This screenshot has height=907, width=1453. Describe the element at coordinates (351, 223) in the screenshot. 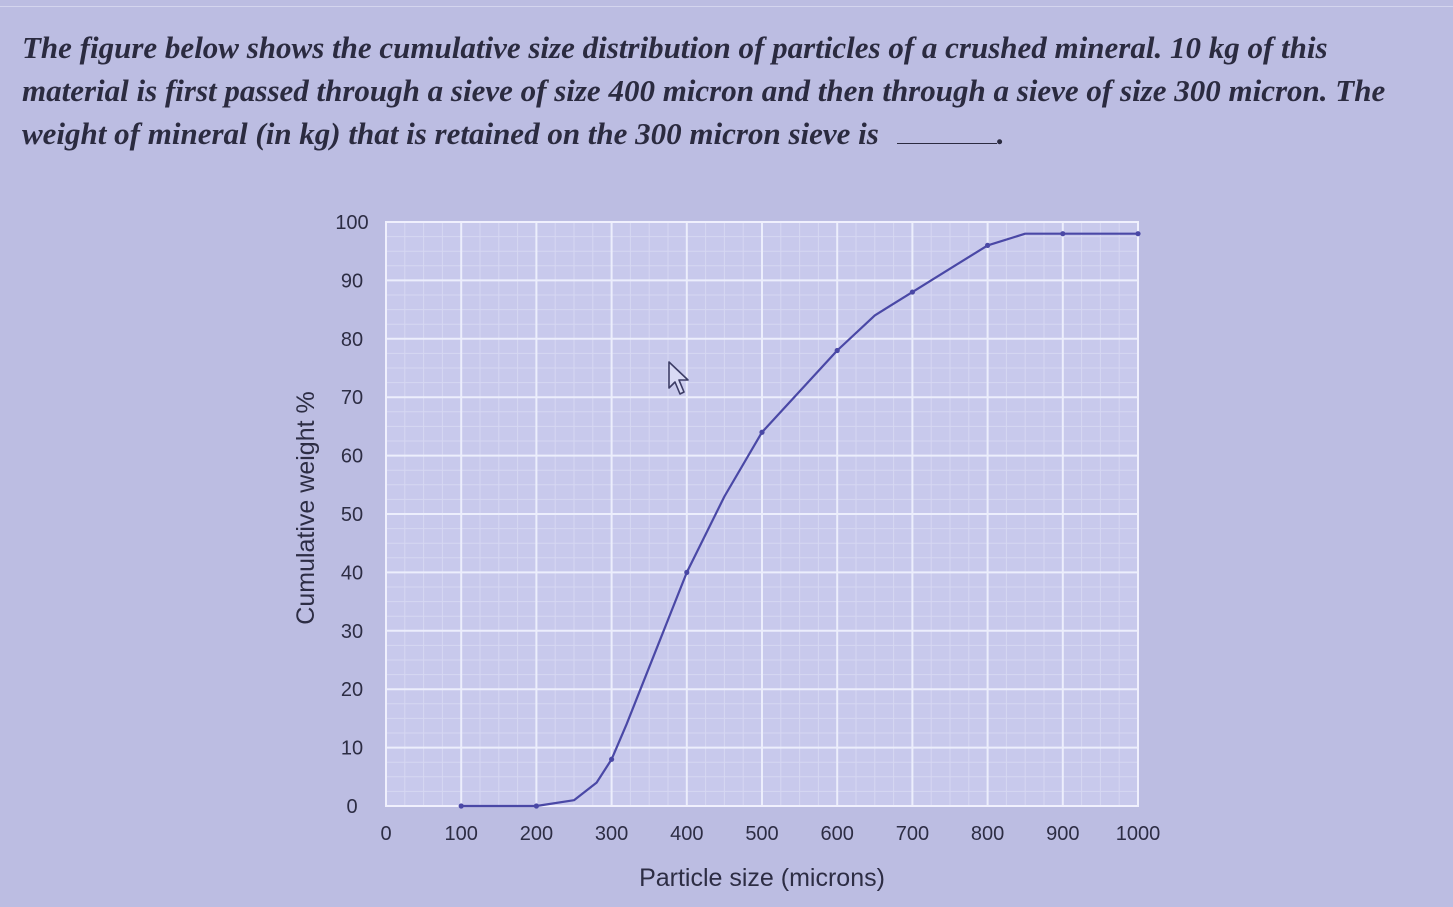

I see `y-tick-label: 100` at that location.